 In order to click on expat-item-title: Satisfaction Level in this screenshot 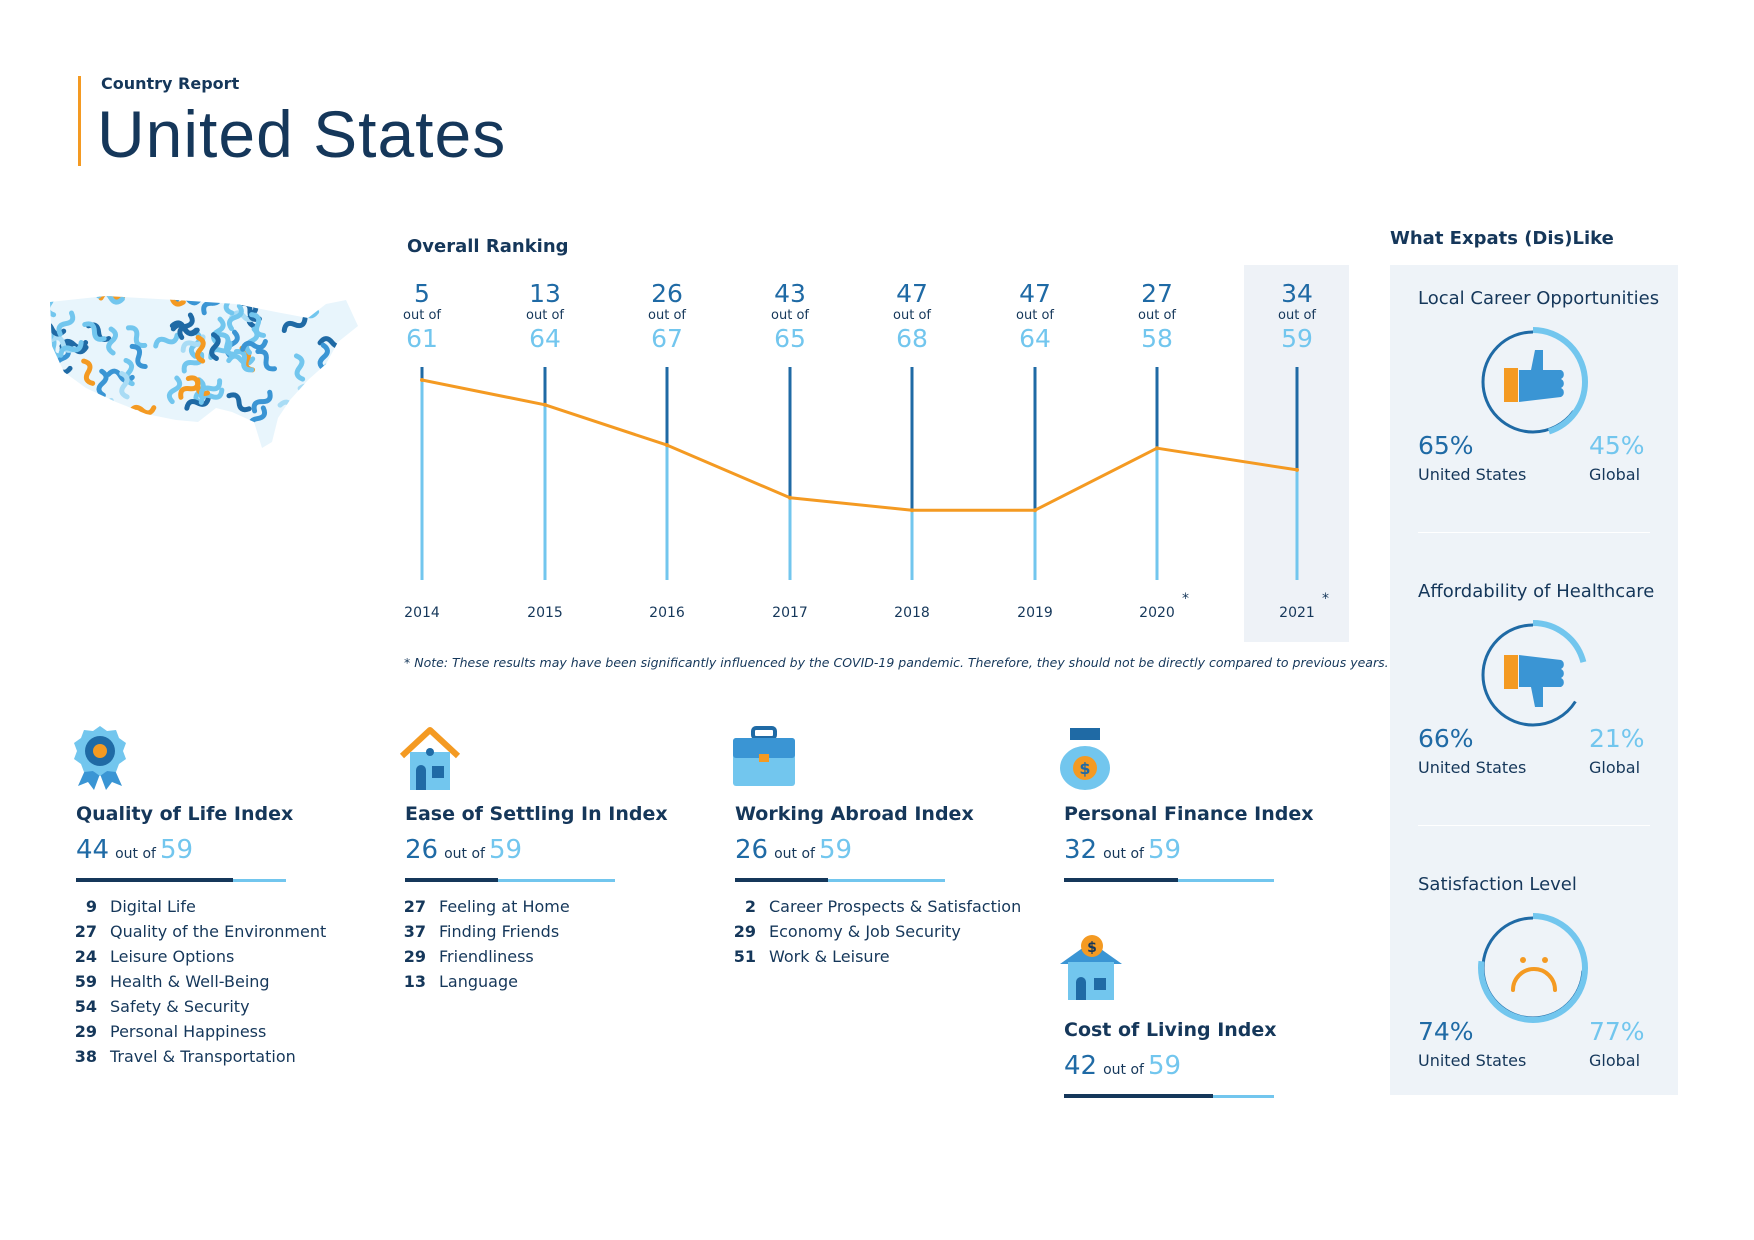, I will do `click(1497, 884)`.